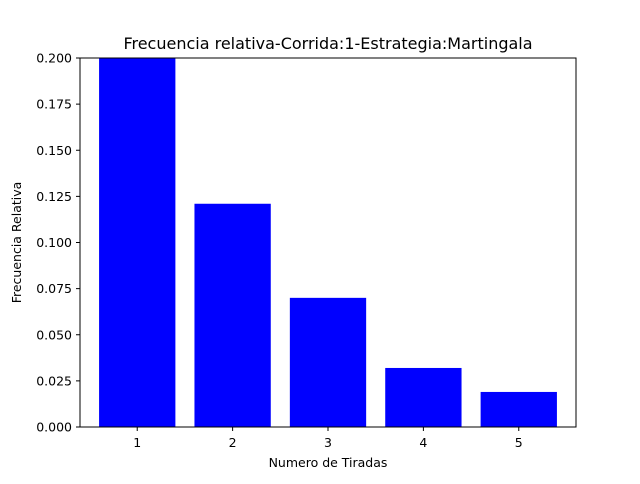 Image resolution: width=640 pixels, height=484 pixels. I want to click on y-tick-label: 0.025, so click(54, 380).